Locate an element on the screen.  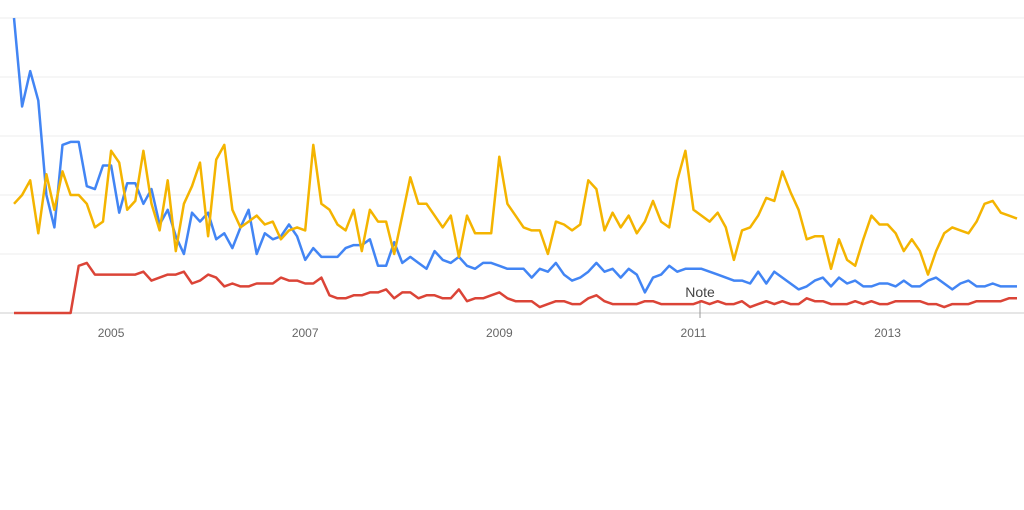
x-tick-label: 2005 is located at coordinates (111, 333).